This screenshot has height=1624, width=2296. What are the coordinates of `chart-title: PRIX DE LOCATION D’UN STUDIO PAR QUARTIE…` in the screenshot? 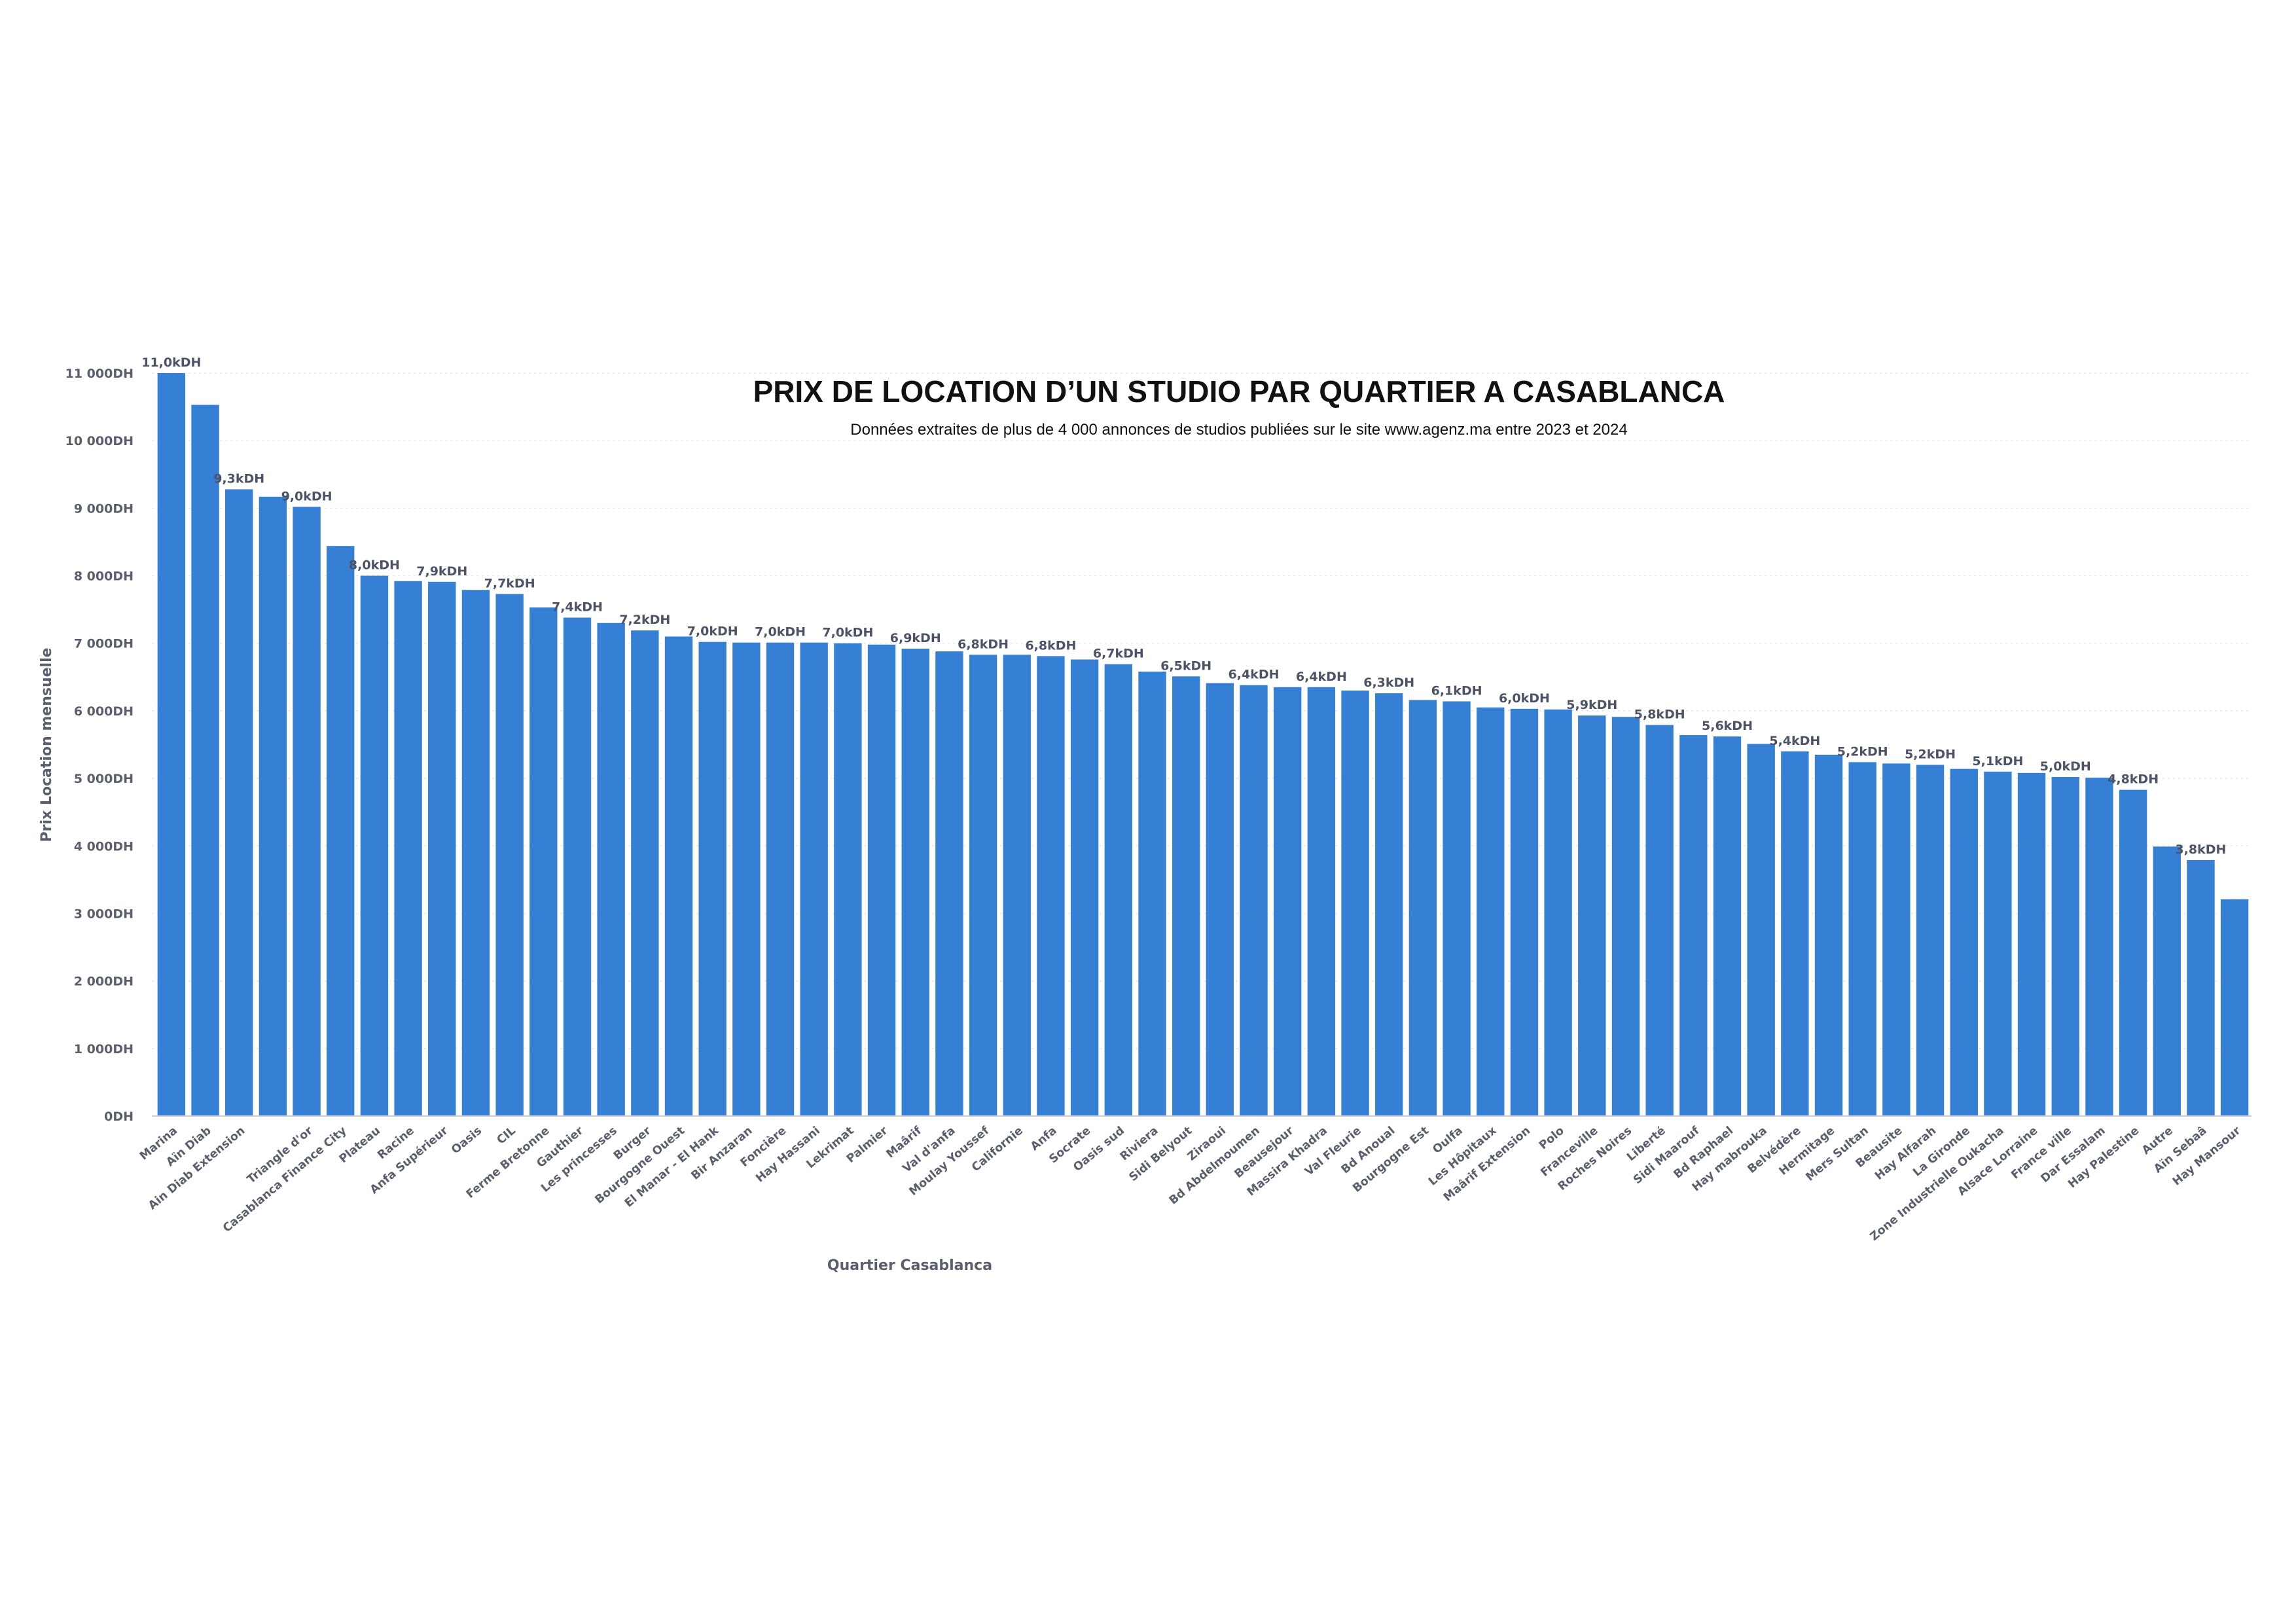 It's located at (1239, 391).